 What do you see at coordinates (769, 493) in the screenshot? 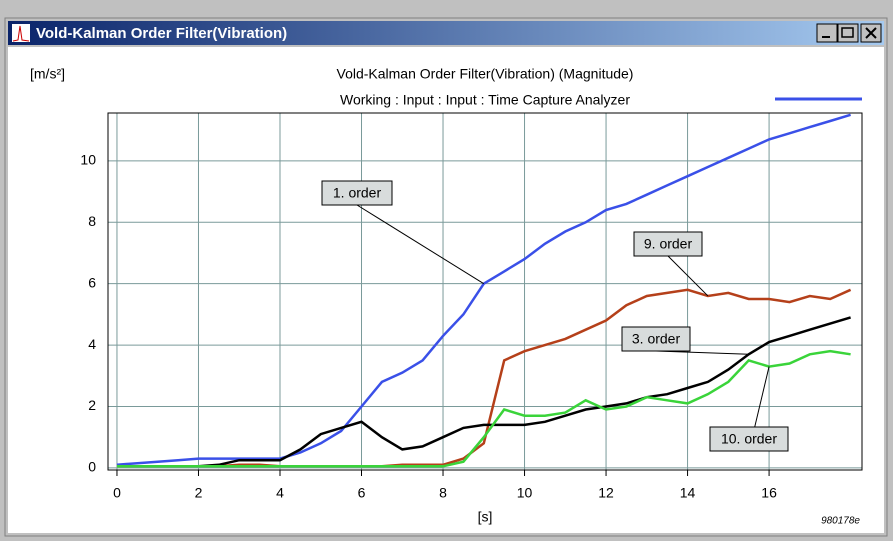
I see `x-tick-label: 16` at bounding box center [769, 493].